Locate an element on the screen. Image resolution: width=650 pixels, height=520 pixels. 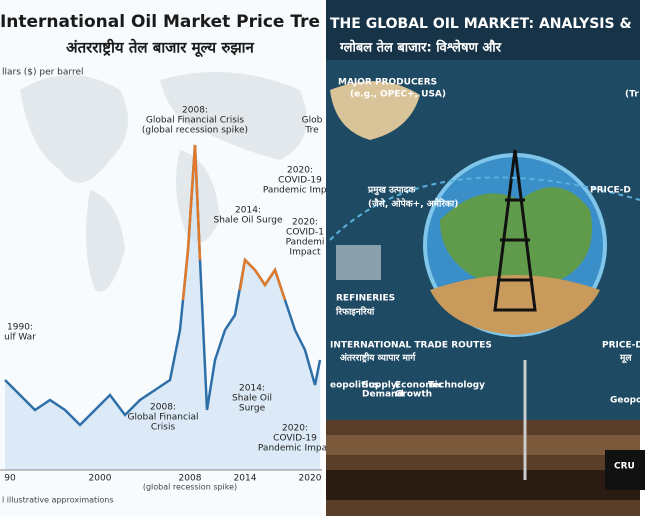
factor-label: Economic is located at coordinates (419, 386).